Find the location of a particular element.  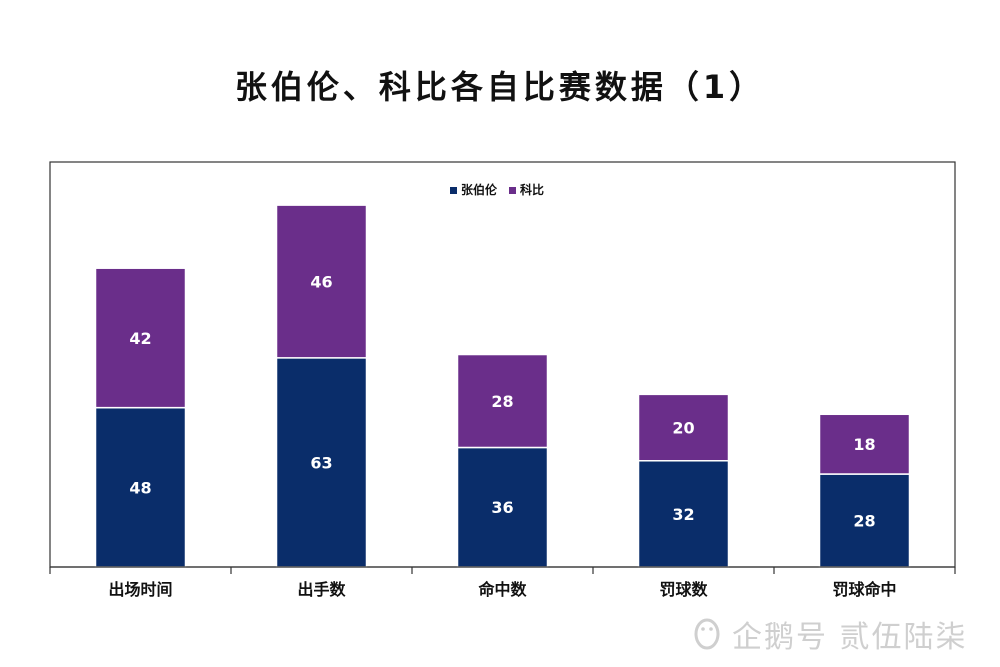

data-label: 63 is located at coordinates (321, 462).